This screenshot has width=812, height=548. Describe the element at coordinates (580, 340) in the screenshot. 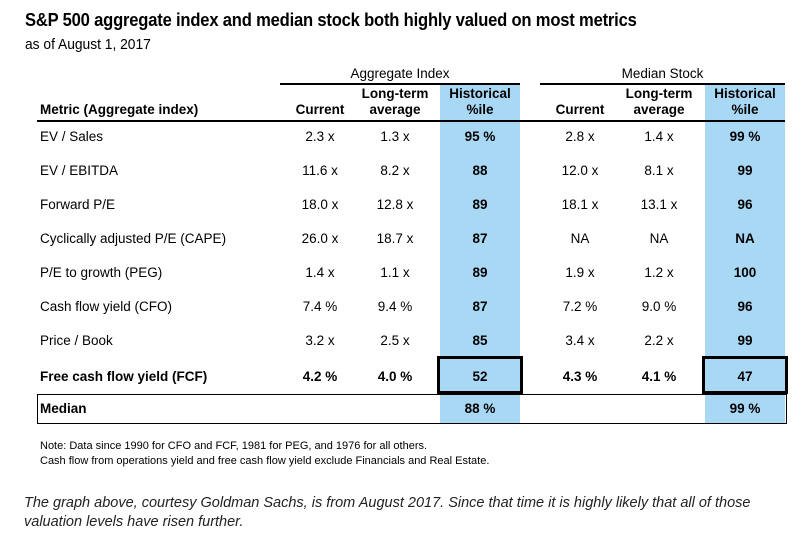

I see `med-current: 3.4 x` at that location.